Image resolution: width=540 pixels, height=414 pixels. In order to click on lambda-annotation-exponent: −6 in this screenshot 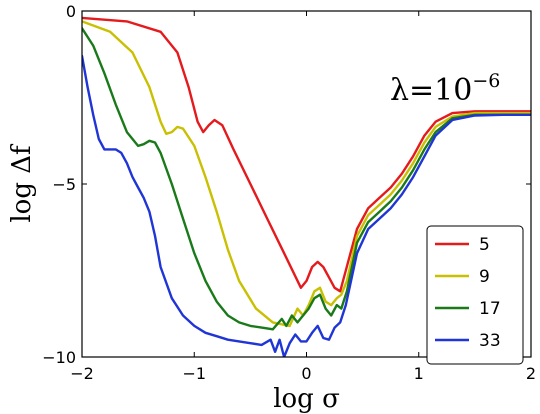, I will do `click(486, 81)`.